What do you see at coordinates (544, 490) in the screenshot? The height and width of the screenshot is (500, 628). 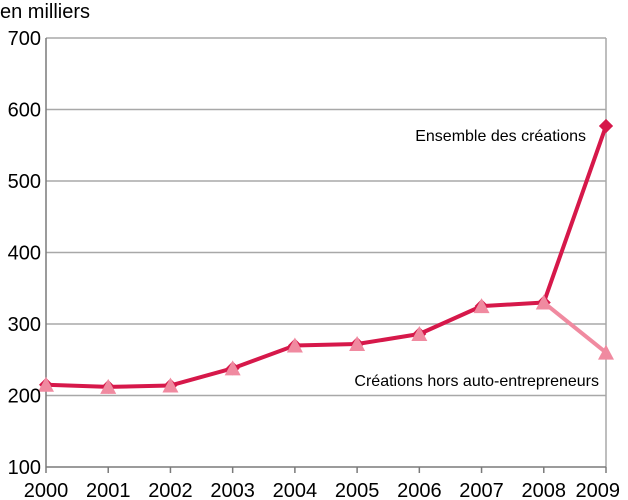 I see `x-tick-label-2008: 2008` at bounding box center [544, 490].